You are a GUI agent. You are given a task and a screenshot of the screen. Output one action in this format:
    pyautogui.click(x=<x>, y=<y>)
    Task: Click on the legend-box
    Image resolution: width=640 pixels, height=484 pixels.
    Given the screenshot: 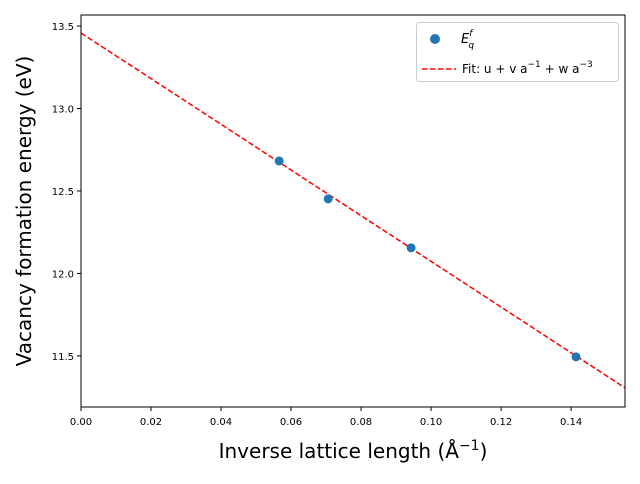 What is the action you would take?
    pyautogui.click(x=517, y=52)
    